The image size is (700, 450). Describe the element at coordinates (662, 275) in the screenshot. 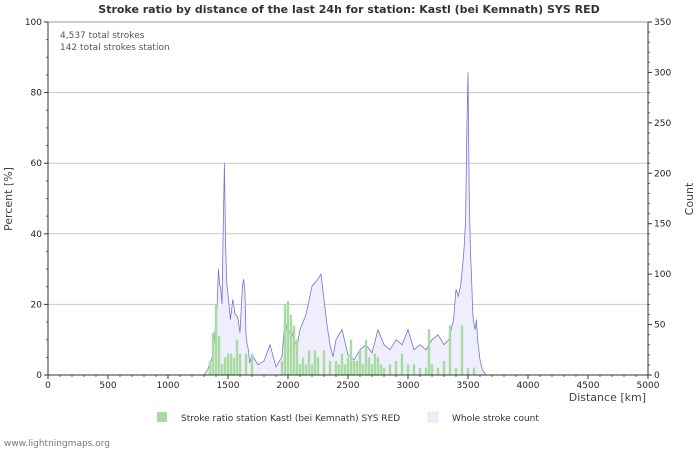

I see `y-right-tick-label: 100` at that location.